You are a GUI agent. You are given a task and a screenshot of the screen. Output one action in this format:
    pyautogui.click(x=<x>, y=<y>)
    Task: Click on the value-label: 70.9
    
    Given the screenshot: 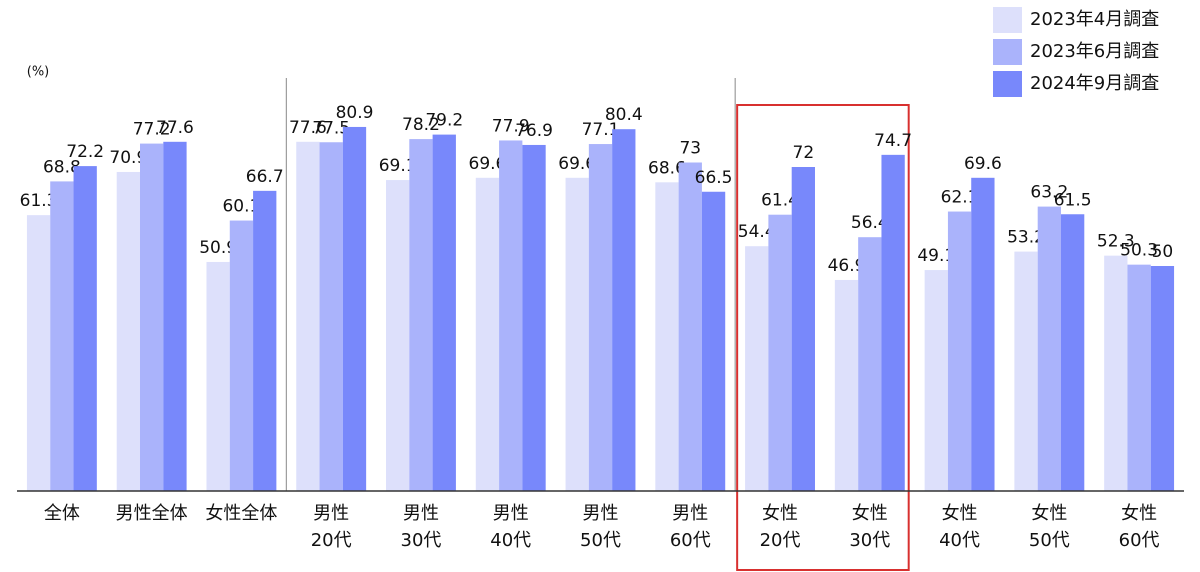 What is the action you would take?
    pyautogui.click(x=128, y=158)
    